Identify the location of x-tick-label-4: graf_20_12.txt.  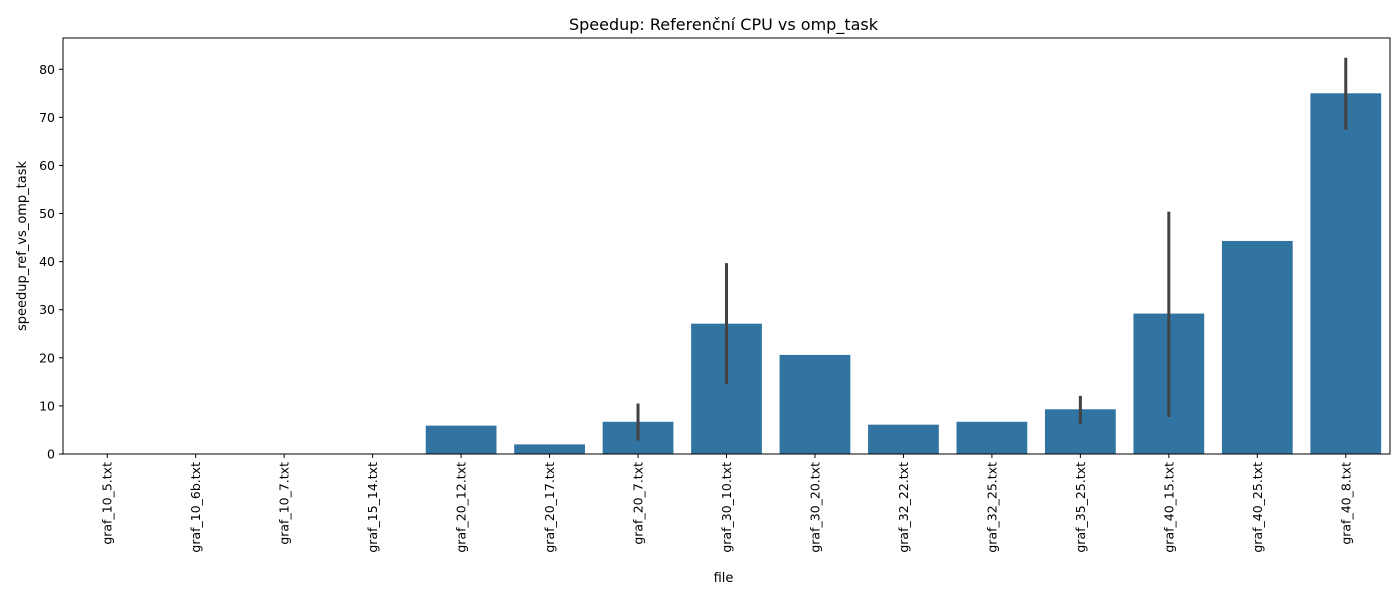
(461, 507).